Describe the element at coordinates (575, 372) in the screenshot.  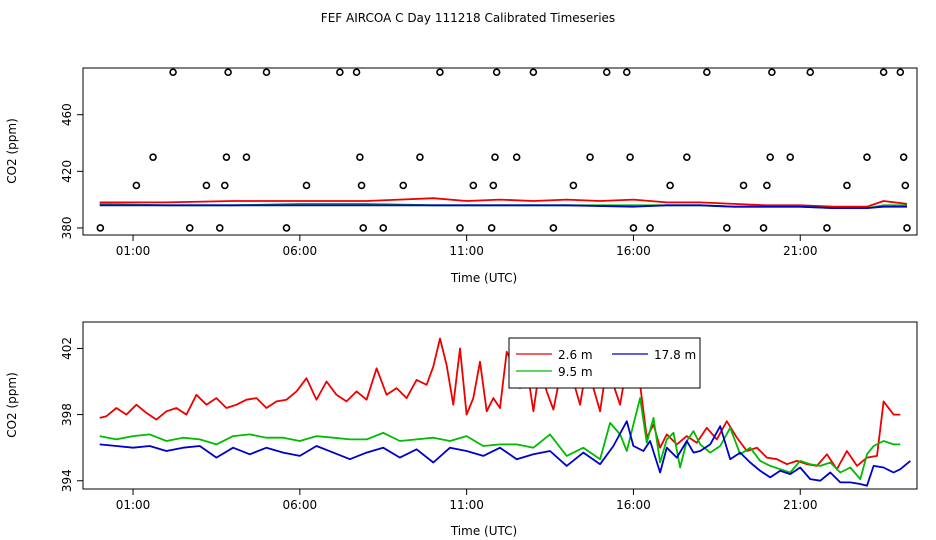
I see `legend-label-9.5m: 9.5 m` at that location.